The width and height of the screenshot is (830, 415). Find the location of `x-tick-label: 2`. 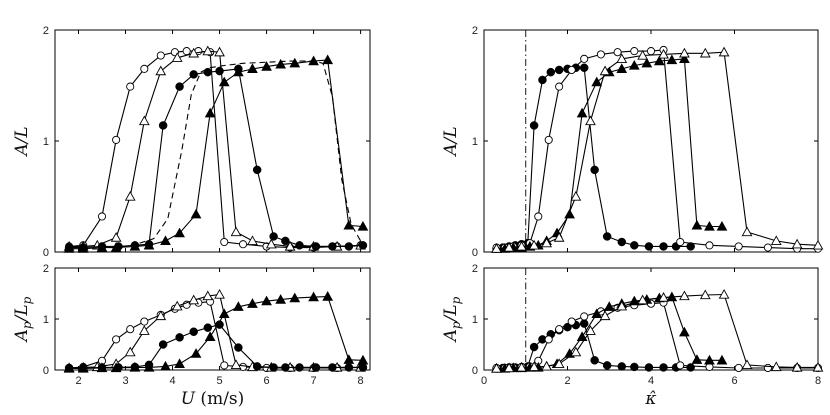

x-tick-label: 2 is located at coordinates (78, 381).